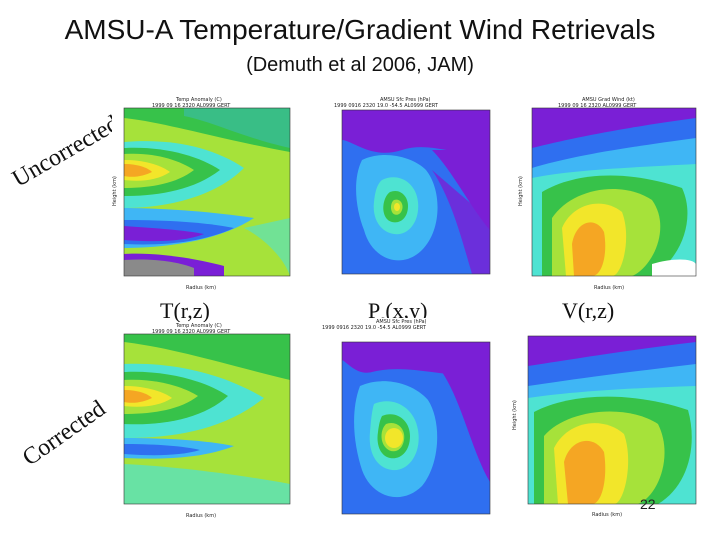  What do you see at coordinates (648, 504) in the screenshot?
I see `page-number: 22` at bounding box center [648, 504].